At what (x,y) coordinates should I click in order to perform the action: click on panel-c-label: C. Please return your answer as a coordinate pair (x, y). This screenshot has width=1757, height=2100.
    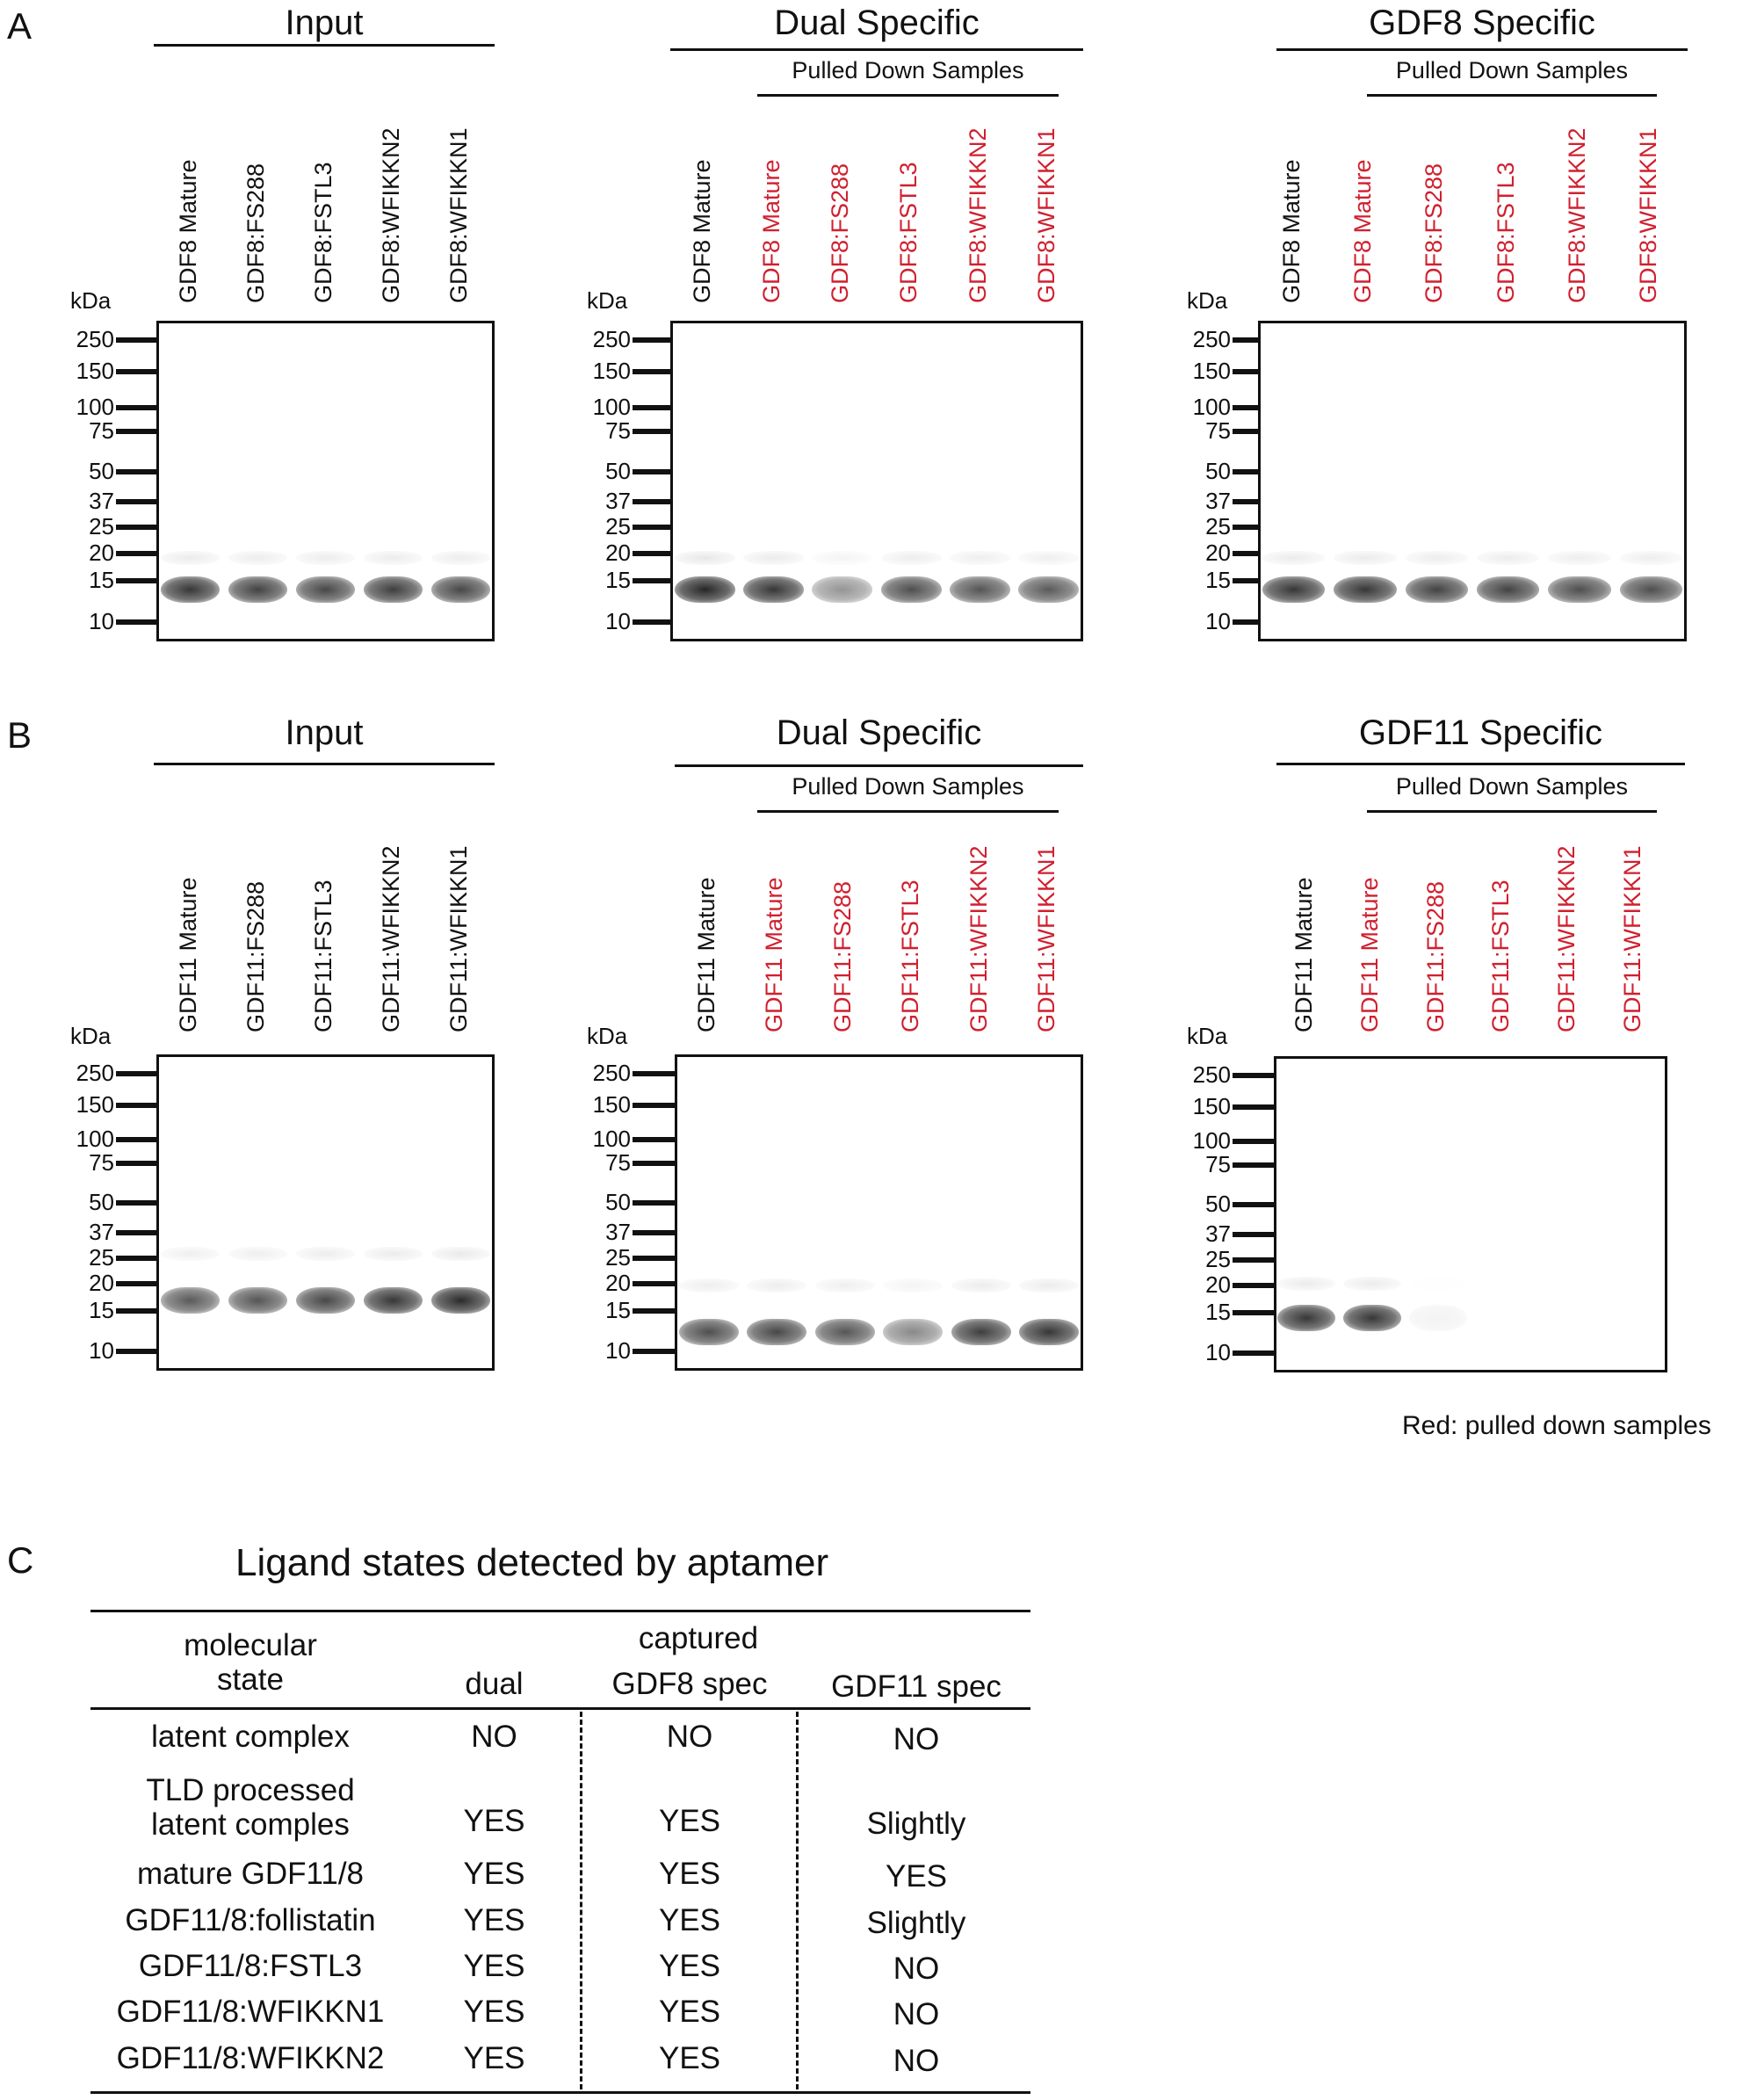
    Looking at the image, I should click on (20, 1560).